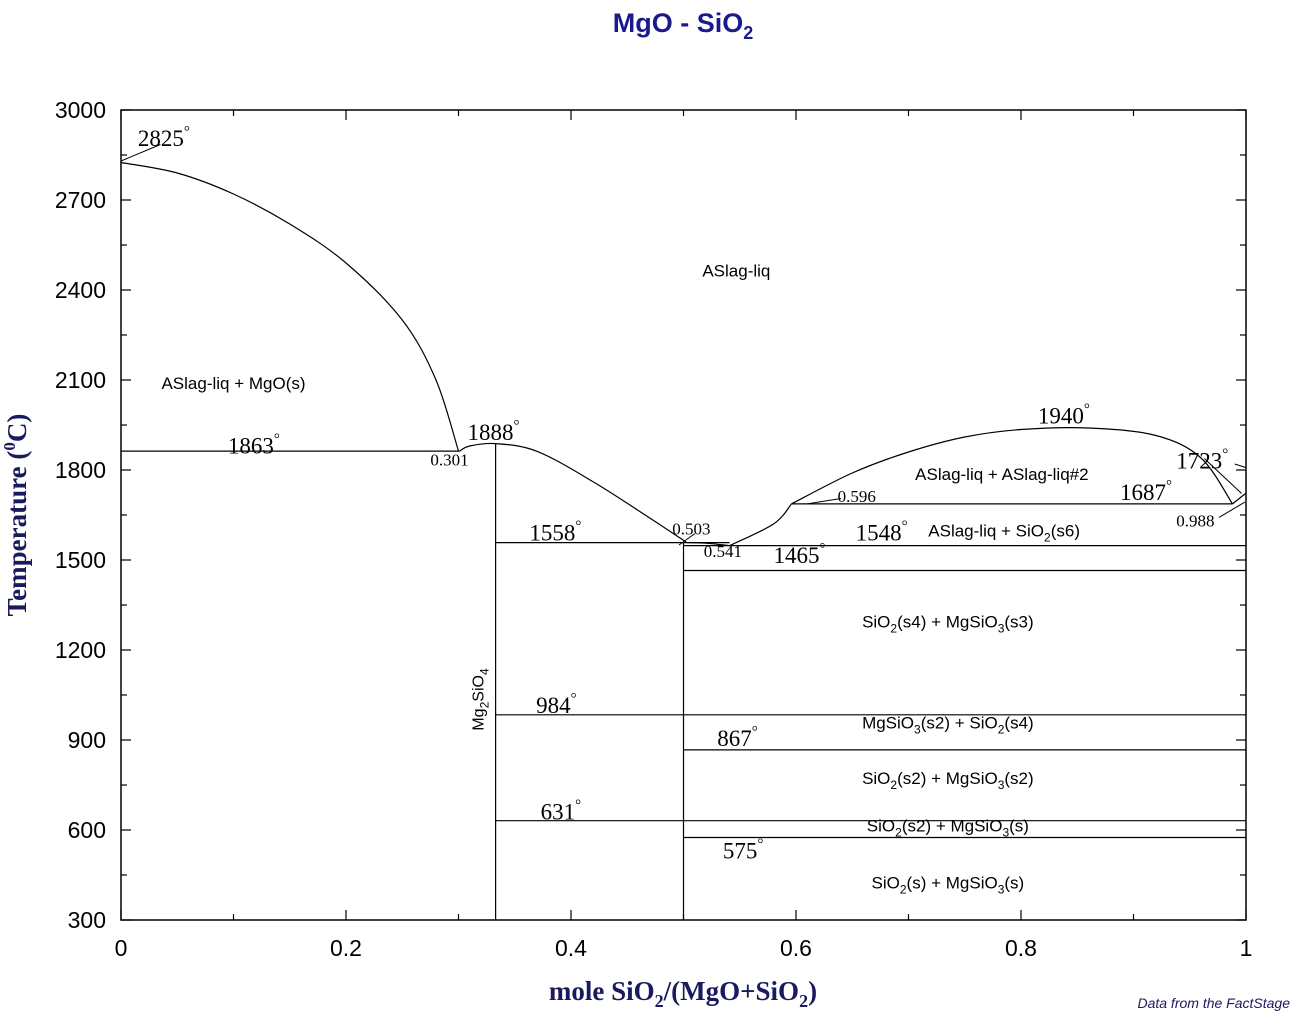 The width and height of the screenshot is (1300, 1028). What do you see at coordinates (484, 671) in the screenshot?
I see `compound-label-mg2sio4-sub: 4` at bounding box center [484, 671].